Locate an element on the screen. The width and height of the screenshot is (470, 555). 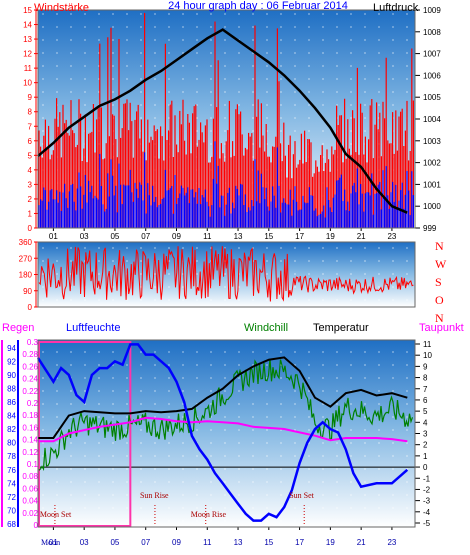
wind-direction-line is located at coordinates (226, 274).